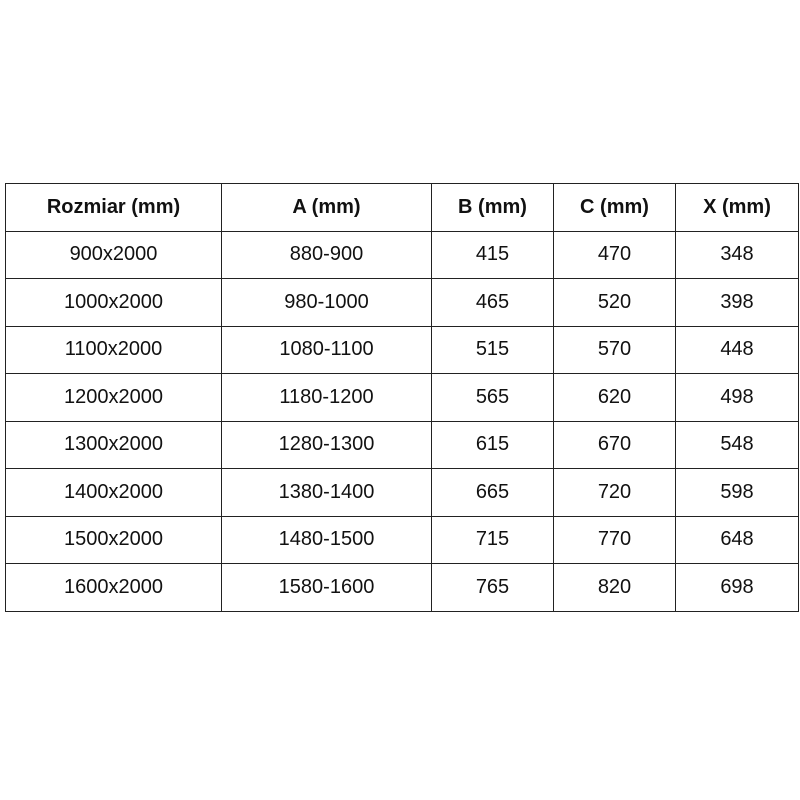 This screenshot has width=800, height=800. I want to click on table-cell: 470, so click(614, 254).